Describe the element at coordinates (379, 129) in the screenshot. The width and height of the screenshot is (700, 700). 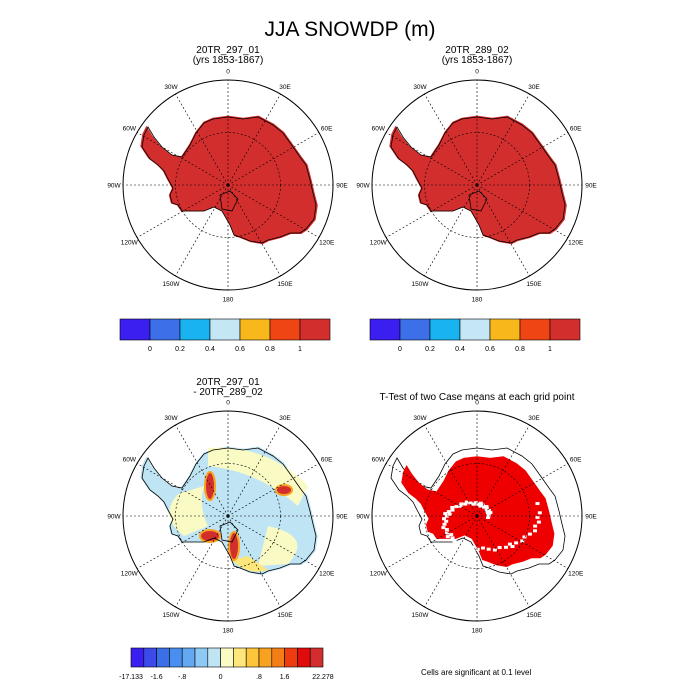
I see `longitude-label: 60W` at that location.